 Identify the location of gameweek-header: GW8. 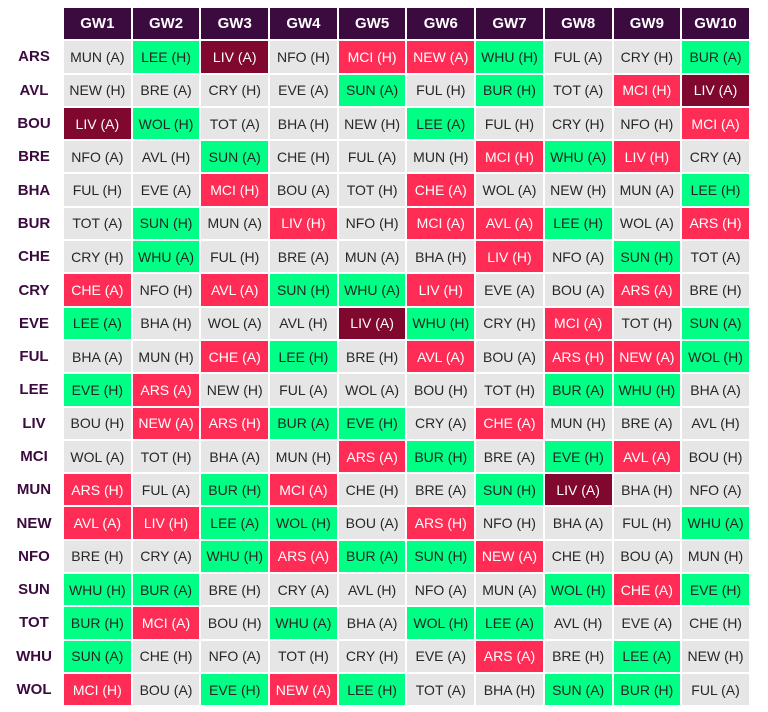
(578, 24).